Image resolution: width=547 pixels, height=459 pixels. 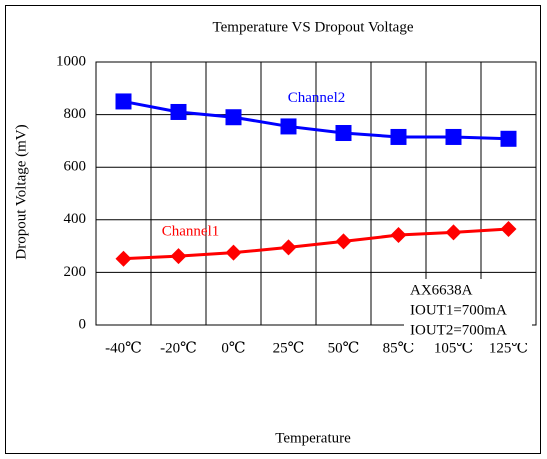 I want to click on y-tick-label: 800, so click(x=75, y=114).